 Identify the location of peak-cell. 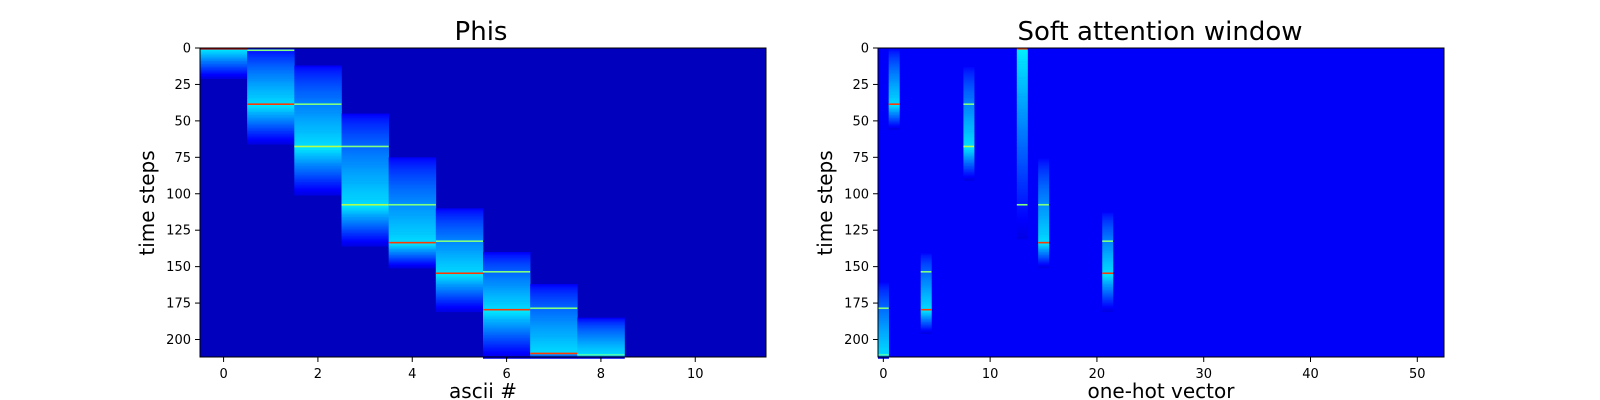
(365, 204).